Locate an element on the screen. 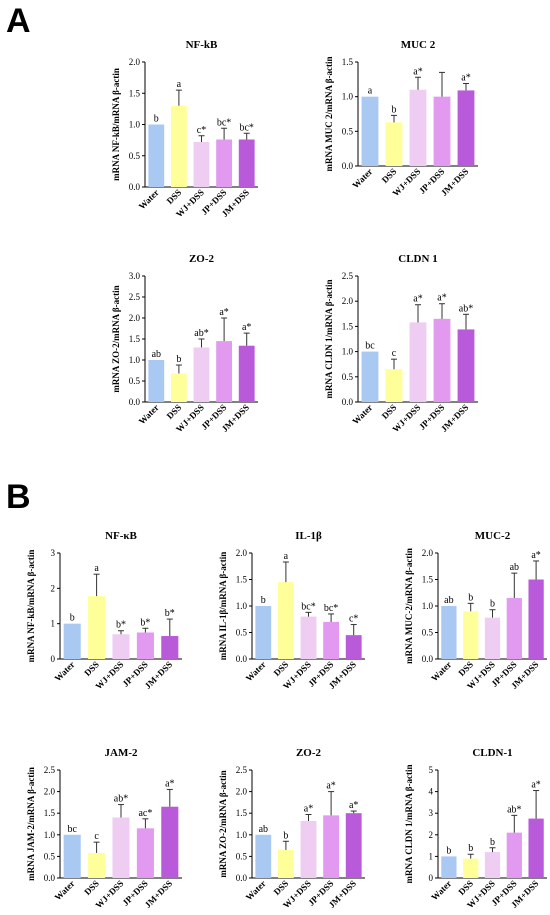 Image resolution: width=550 pixels, height=915 pixels. chart-title: ZO-2 is located at coordinates (309, 753).